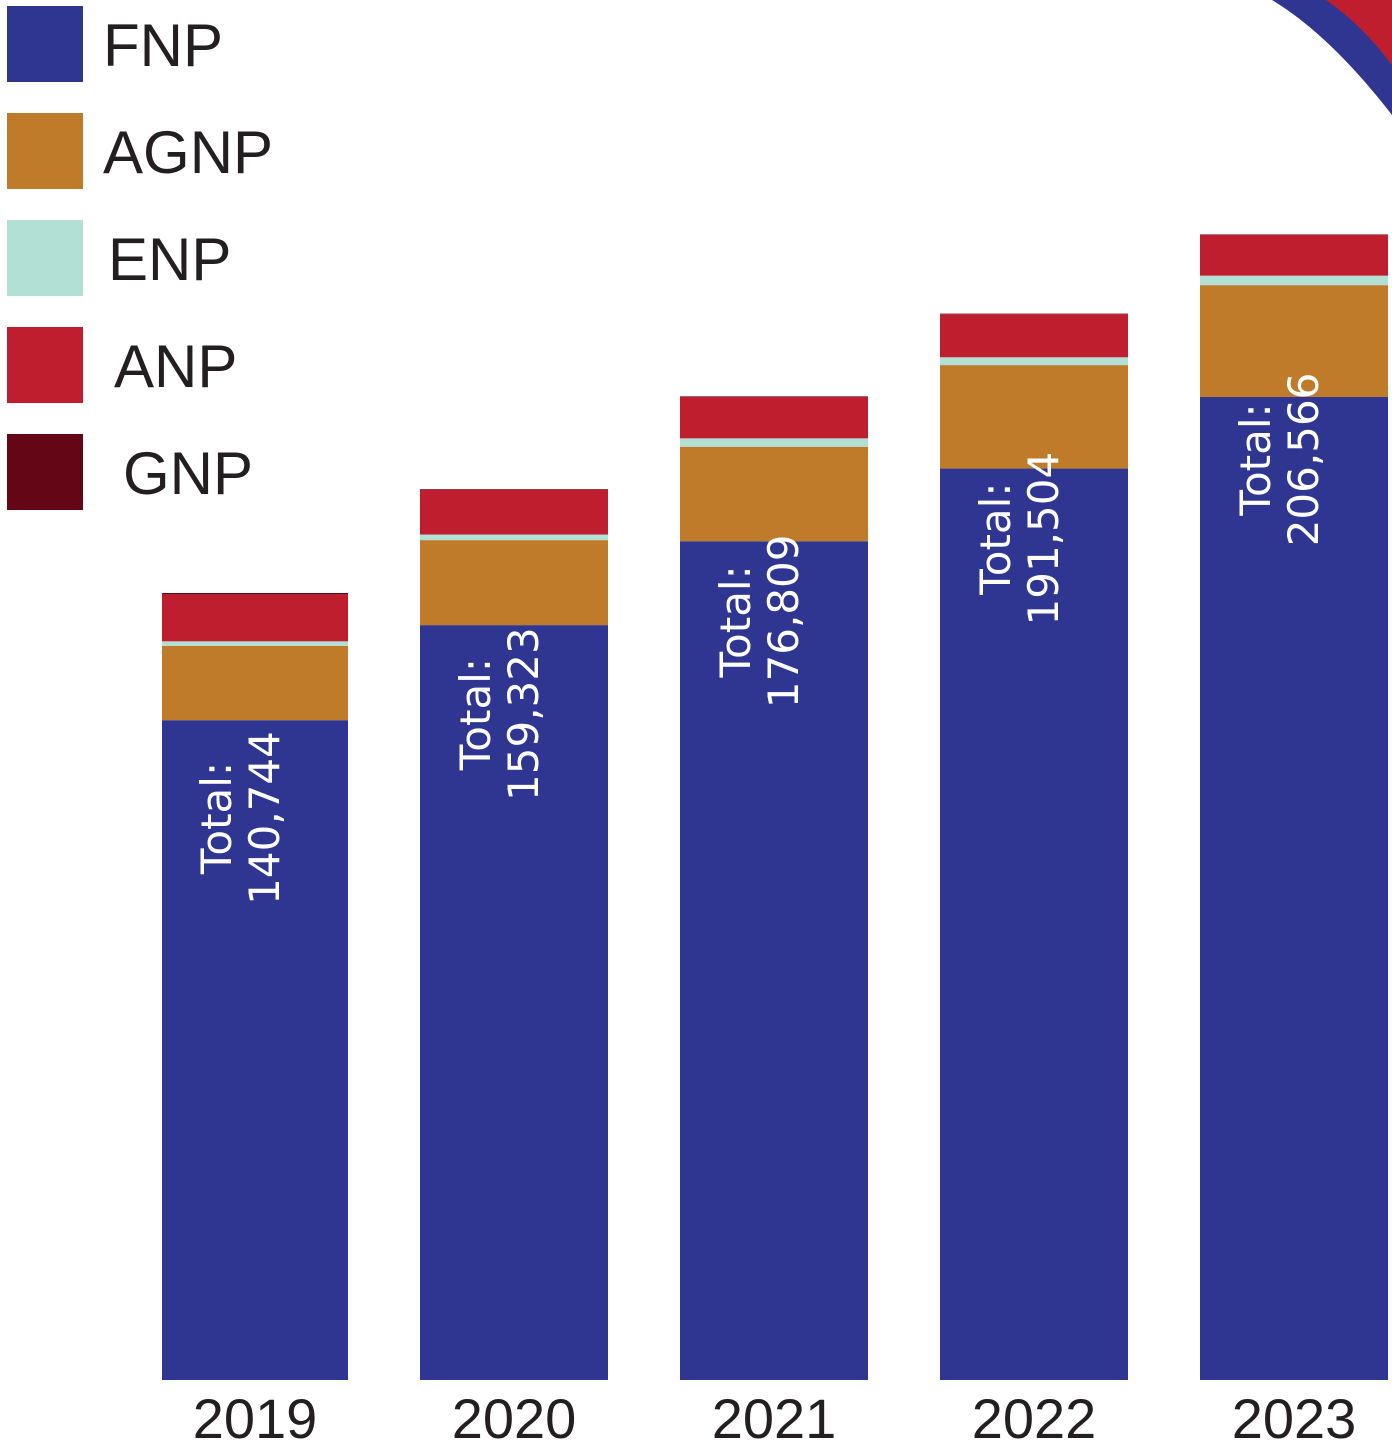 The width and height of the screenshot is (1392, 1445). What do you see at coordinates (1294, 280) in the screenshot?
I see `bar-2023-enp` at bounding box center [1294, 280].